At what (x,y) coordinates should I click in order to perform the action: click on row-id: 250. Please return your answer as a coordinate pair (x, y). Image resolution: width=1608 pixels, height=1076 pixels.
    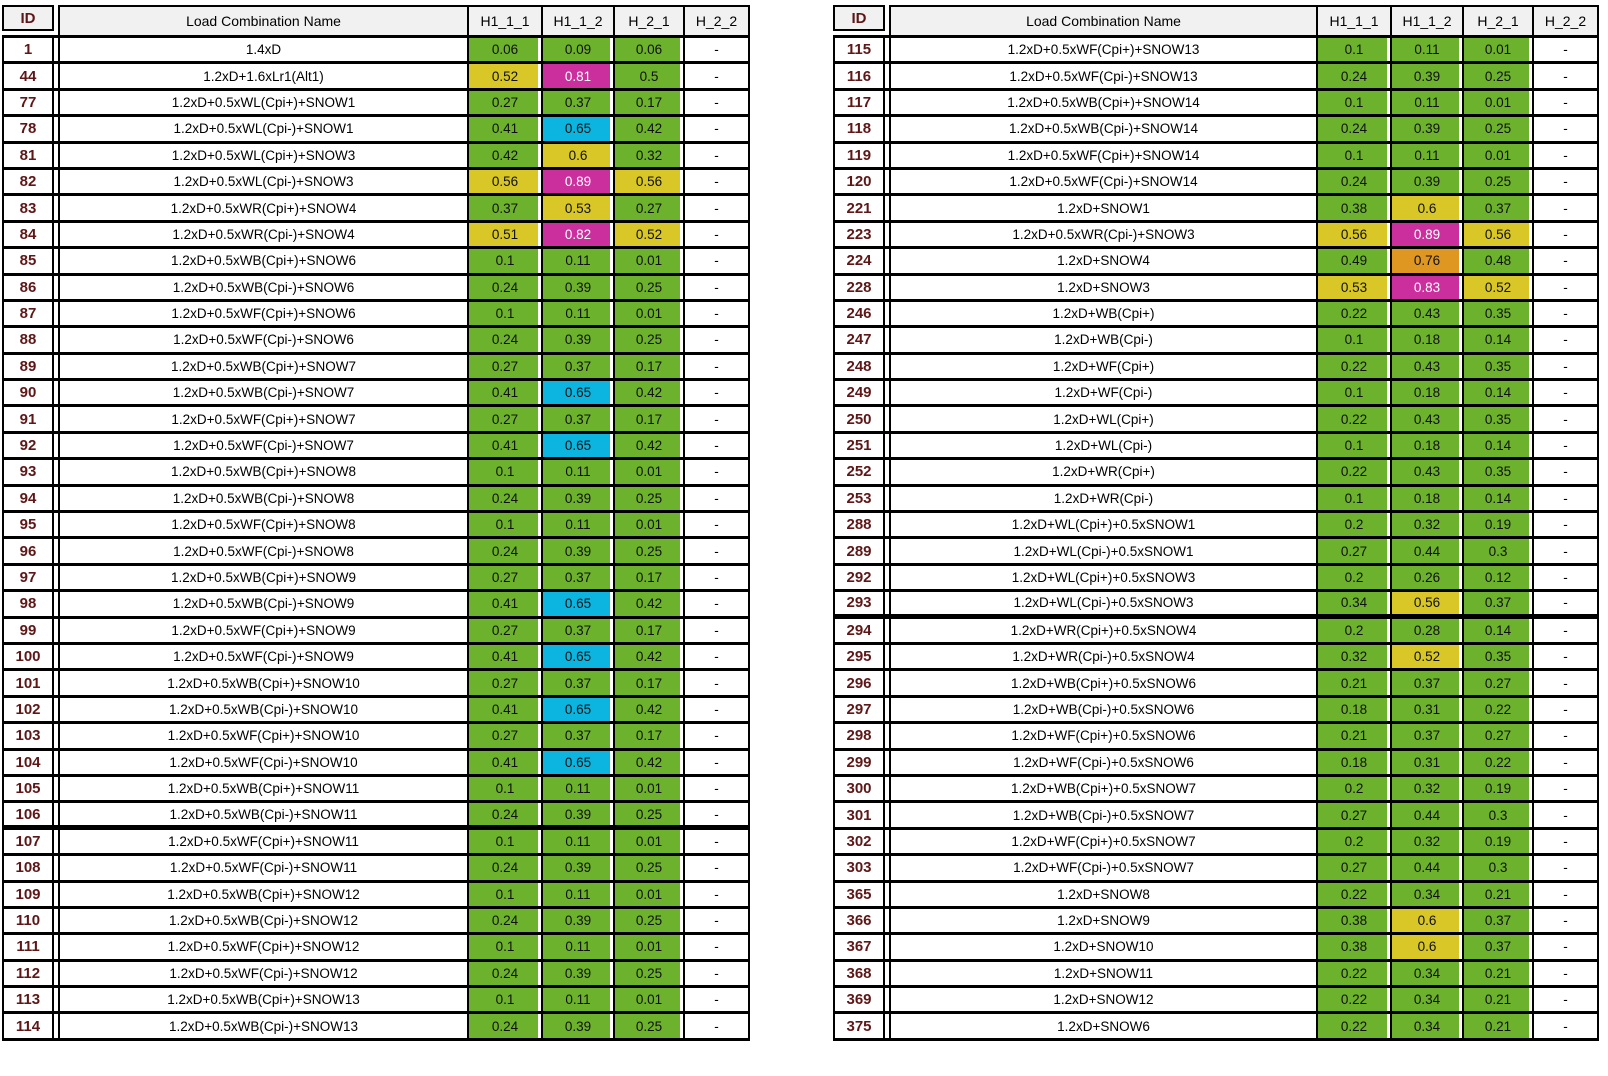
    Looking at the image, I should click on (859, 419).